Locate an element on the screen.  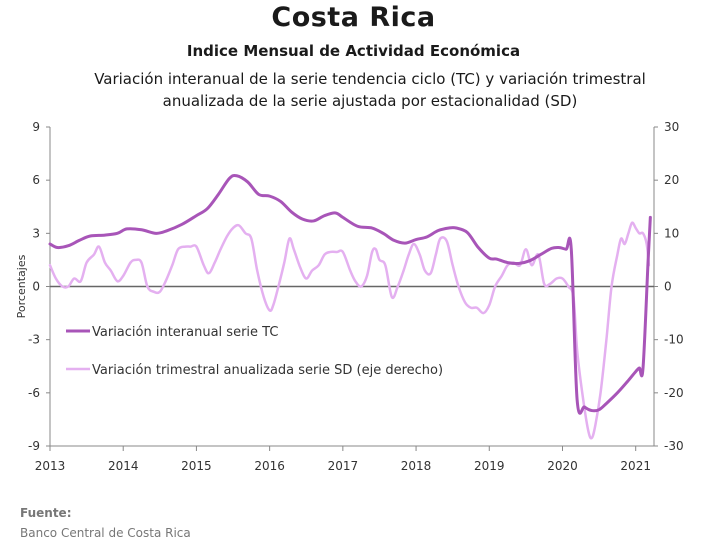
right-tick-label: -30 is located at coordinates (674, 446).